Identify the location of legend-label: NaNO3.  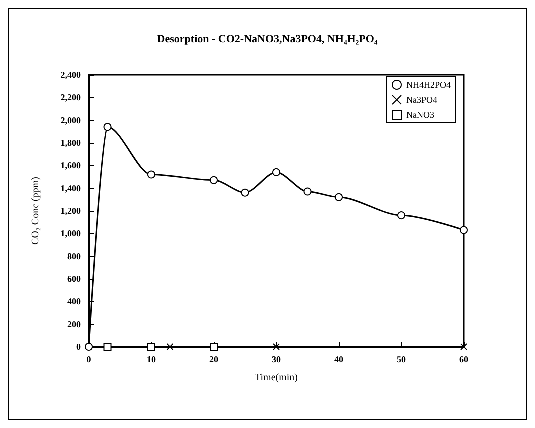
(420, 115).